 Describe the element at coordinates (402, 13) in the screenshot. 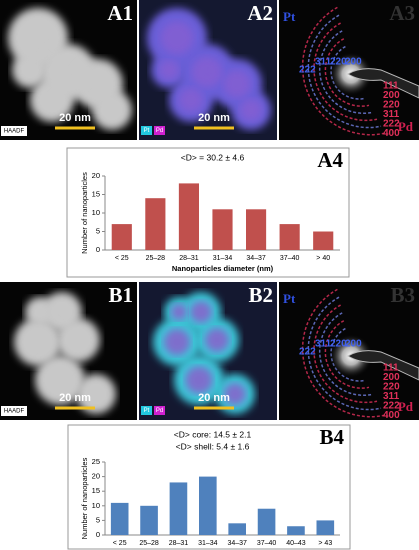

I see `panel-label: A3` at that location.